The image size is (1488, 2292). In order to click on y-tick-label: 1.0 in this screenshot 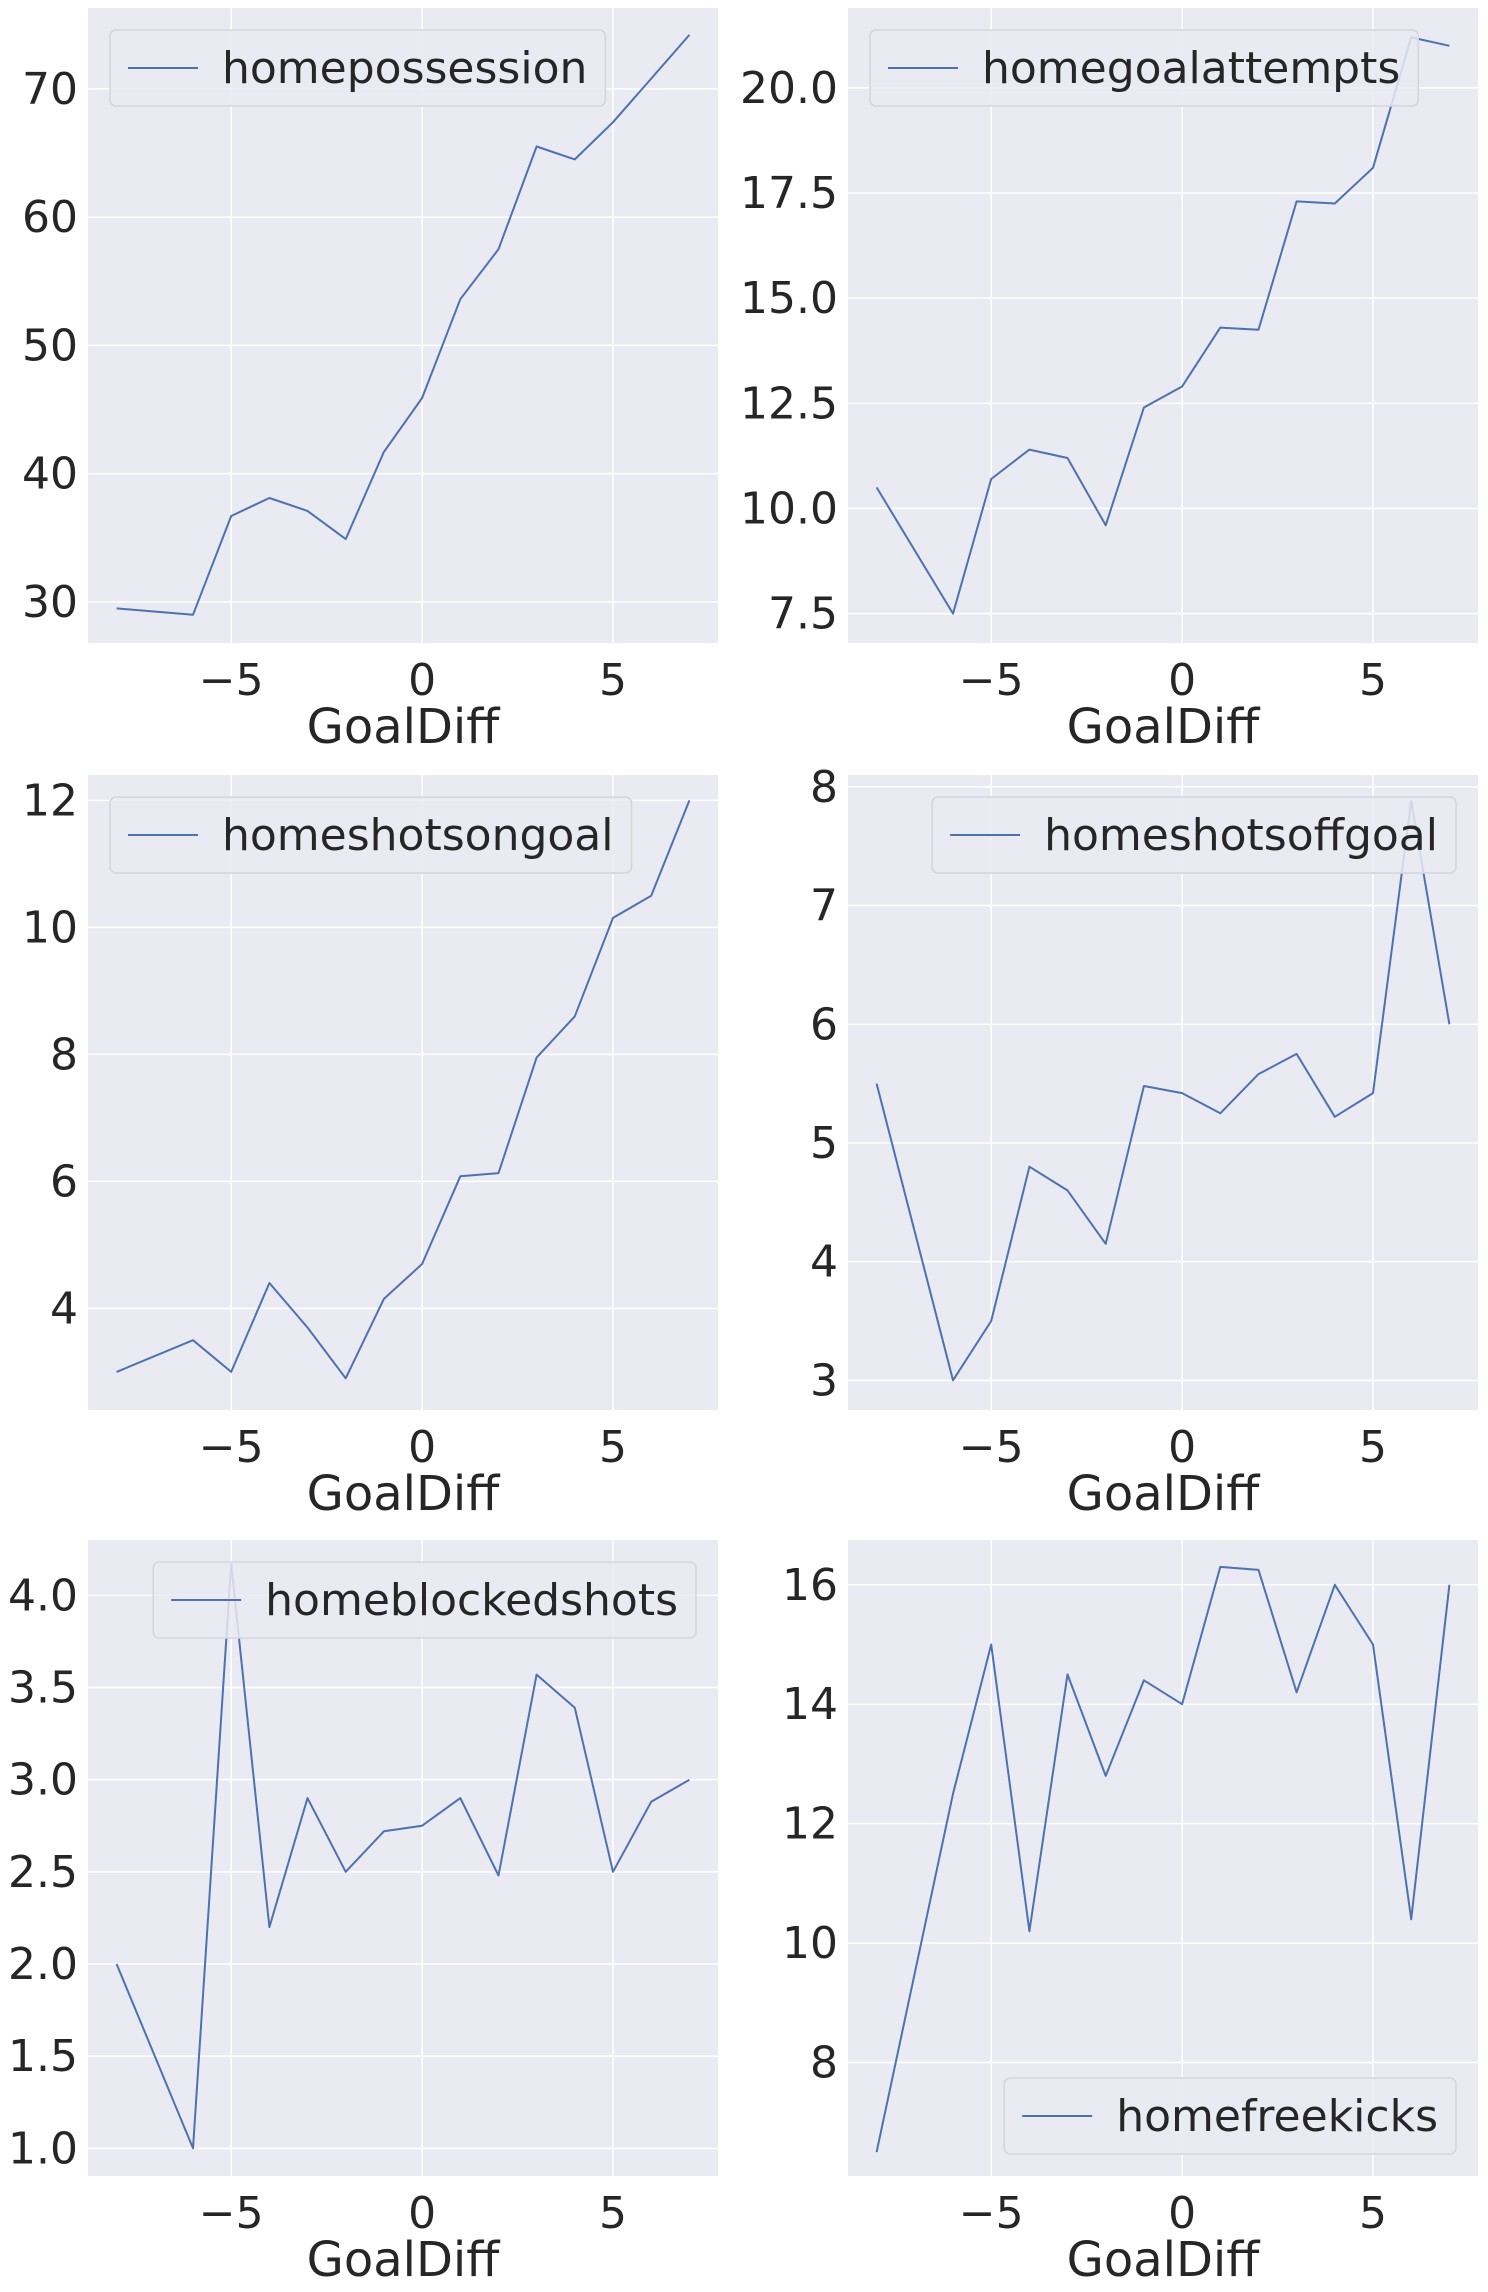, I will do `click(43, 2148)`.